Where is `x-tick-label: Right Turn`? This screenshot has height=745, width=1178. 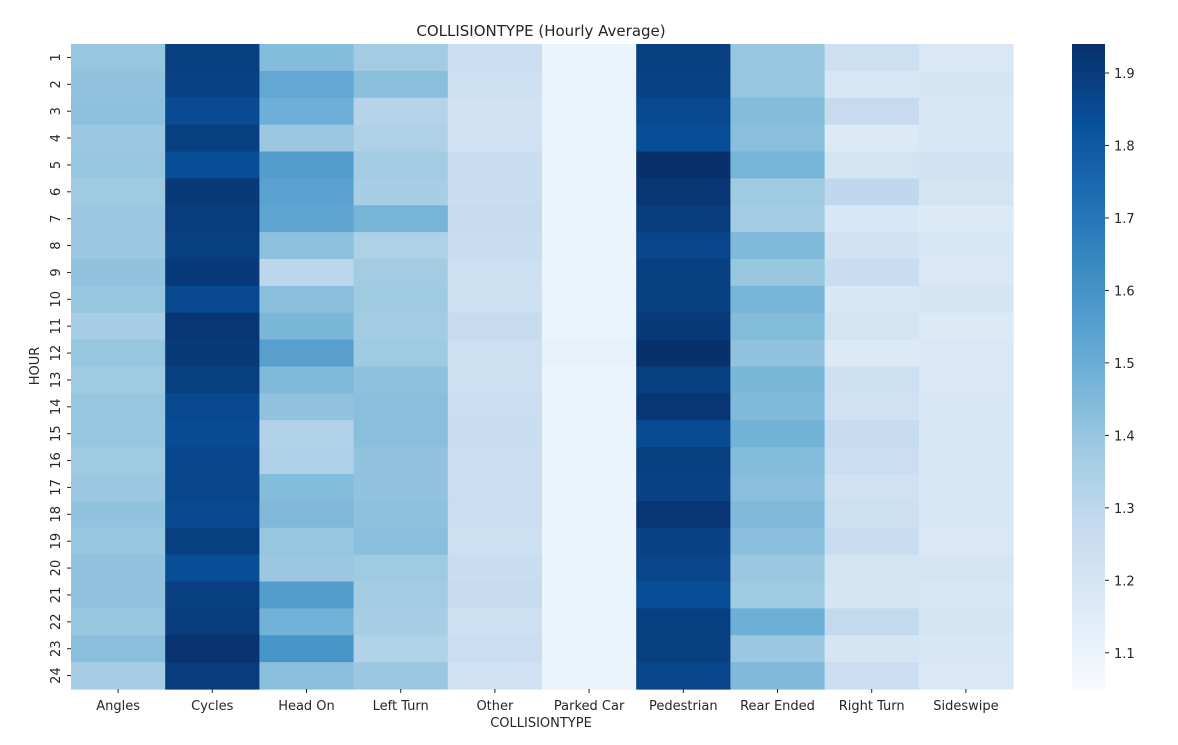 x-tick-label: Right Turn is located at coordinates (872, 706).